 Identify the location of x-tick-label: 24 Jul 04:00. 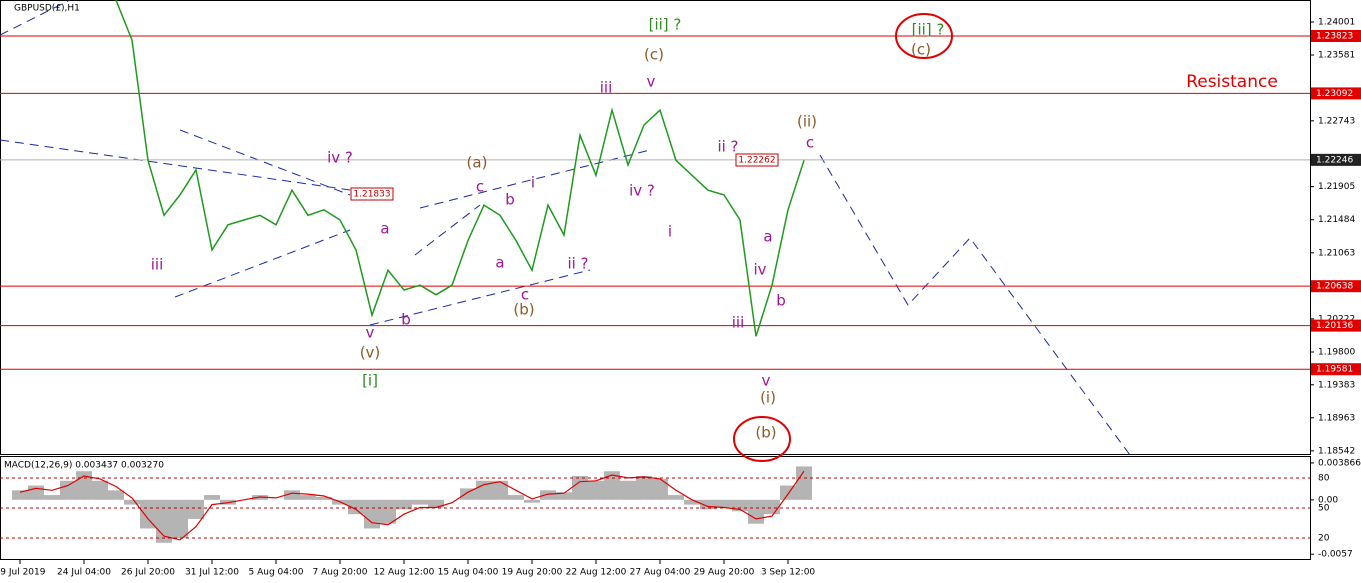
(84, 573).